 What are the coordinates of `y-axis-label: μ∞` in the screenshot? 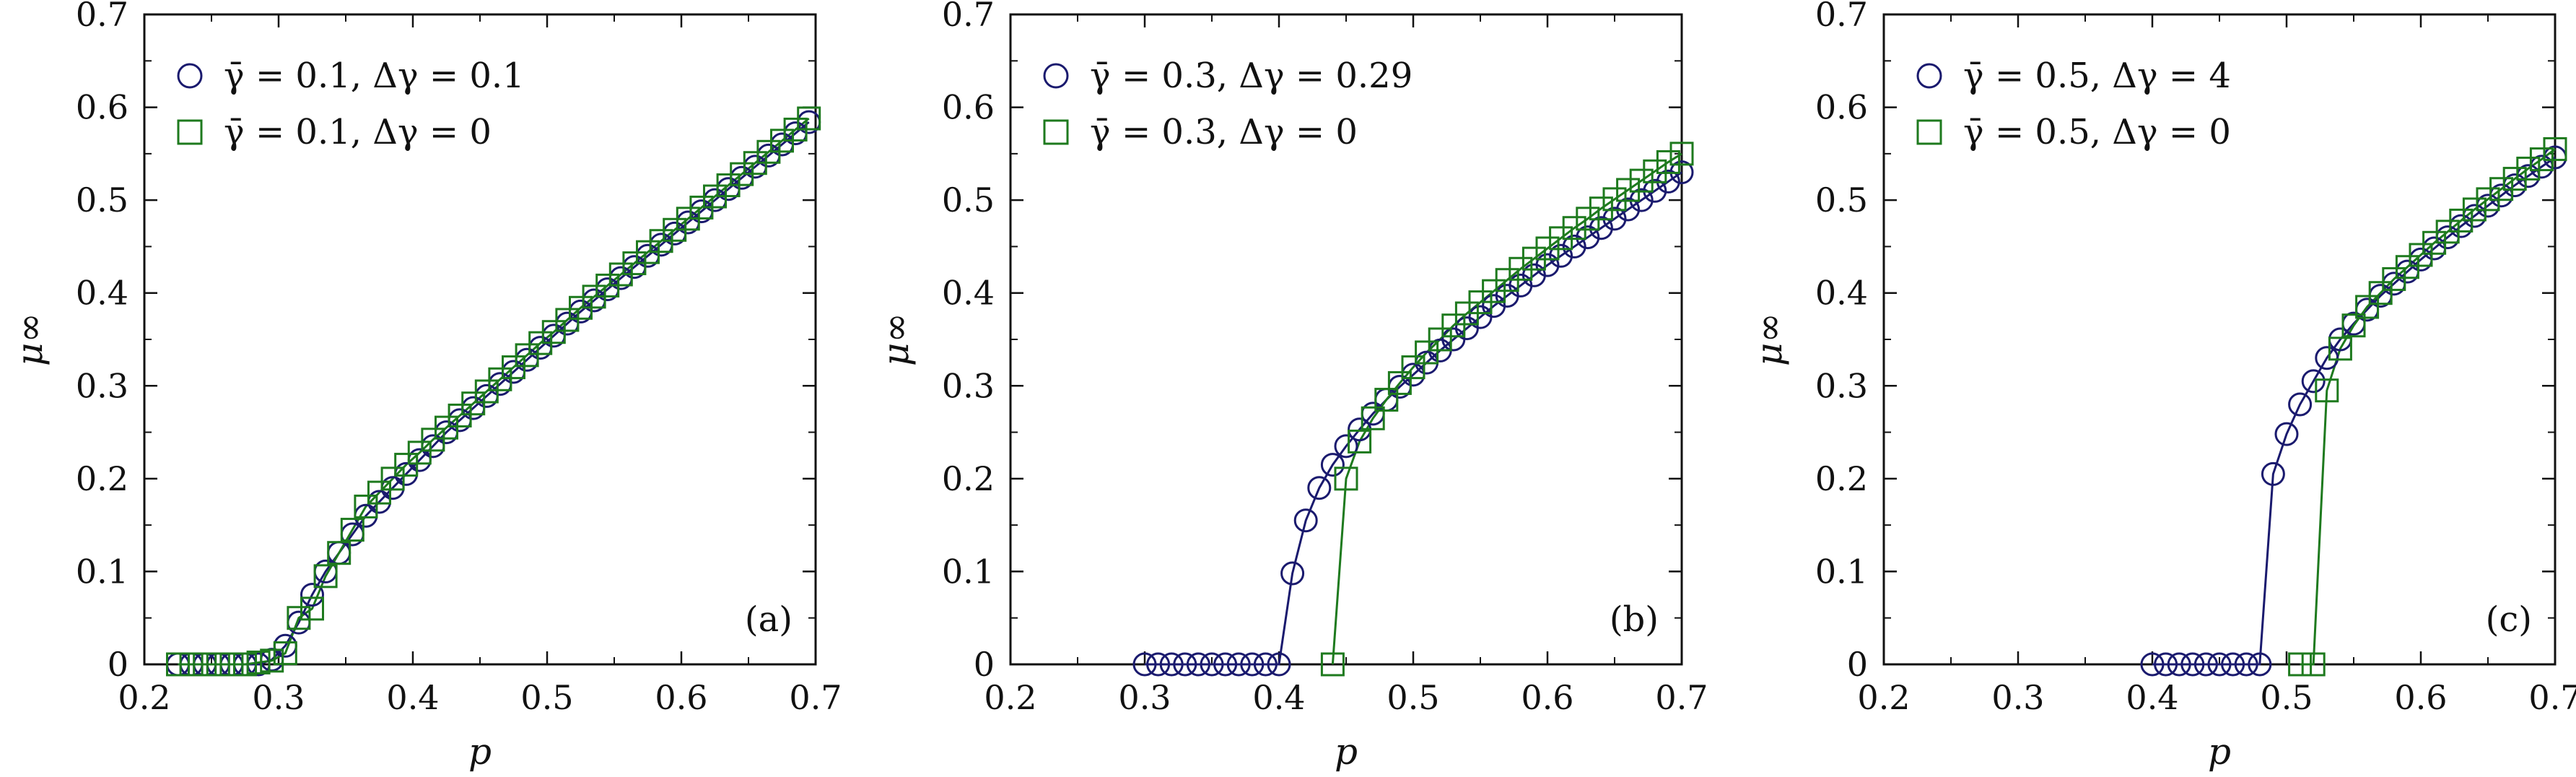 It's located at (896, 339).